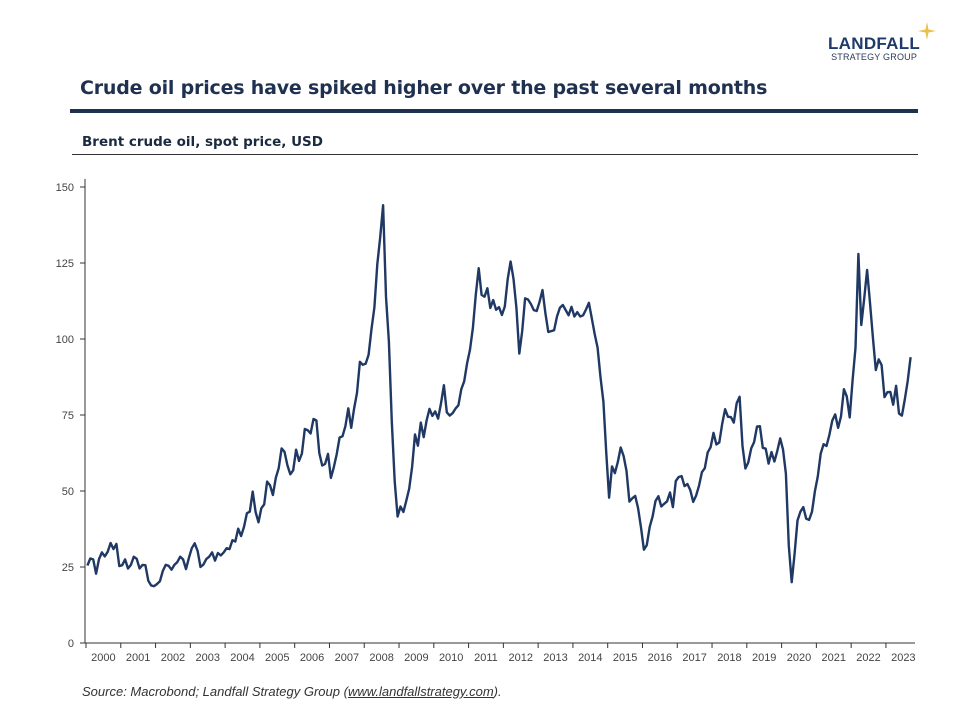 This screenshot has width=960, height=720. What do you see at coordinates (202, 142) in the screenshot?
I see `chart-subtitle: Brent crude oil, spot price, USD` at bounding box center [202, 142].